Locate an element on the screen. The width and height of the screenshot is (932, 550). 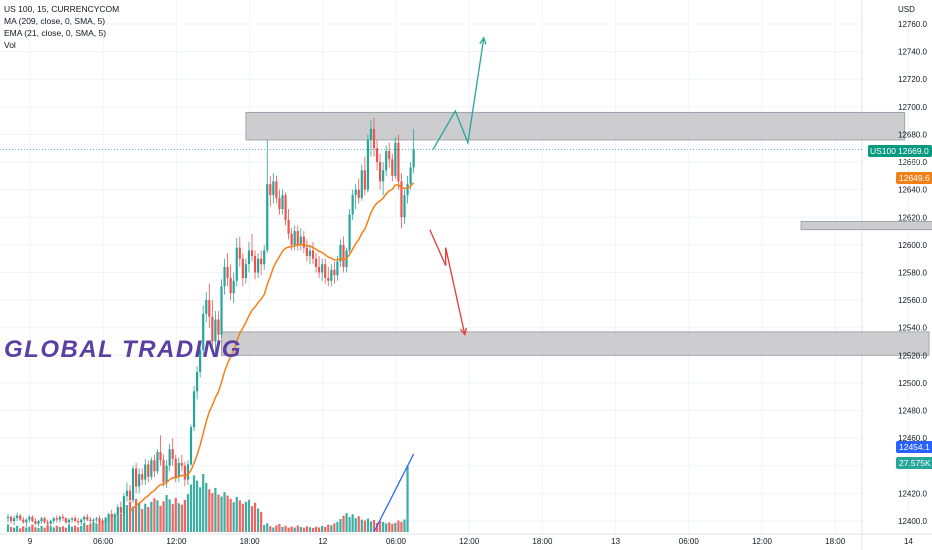
y-tick-label: 12540.0 is located at coordinates (912, 328).